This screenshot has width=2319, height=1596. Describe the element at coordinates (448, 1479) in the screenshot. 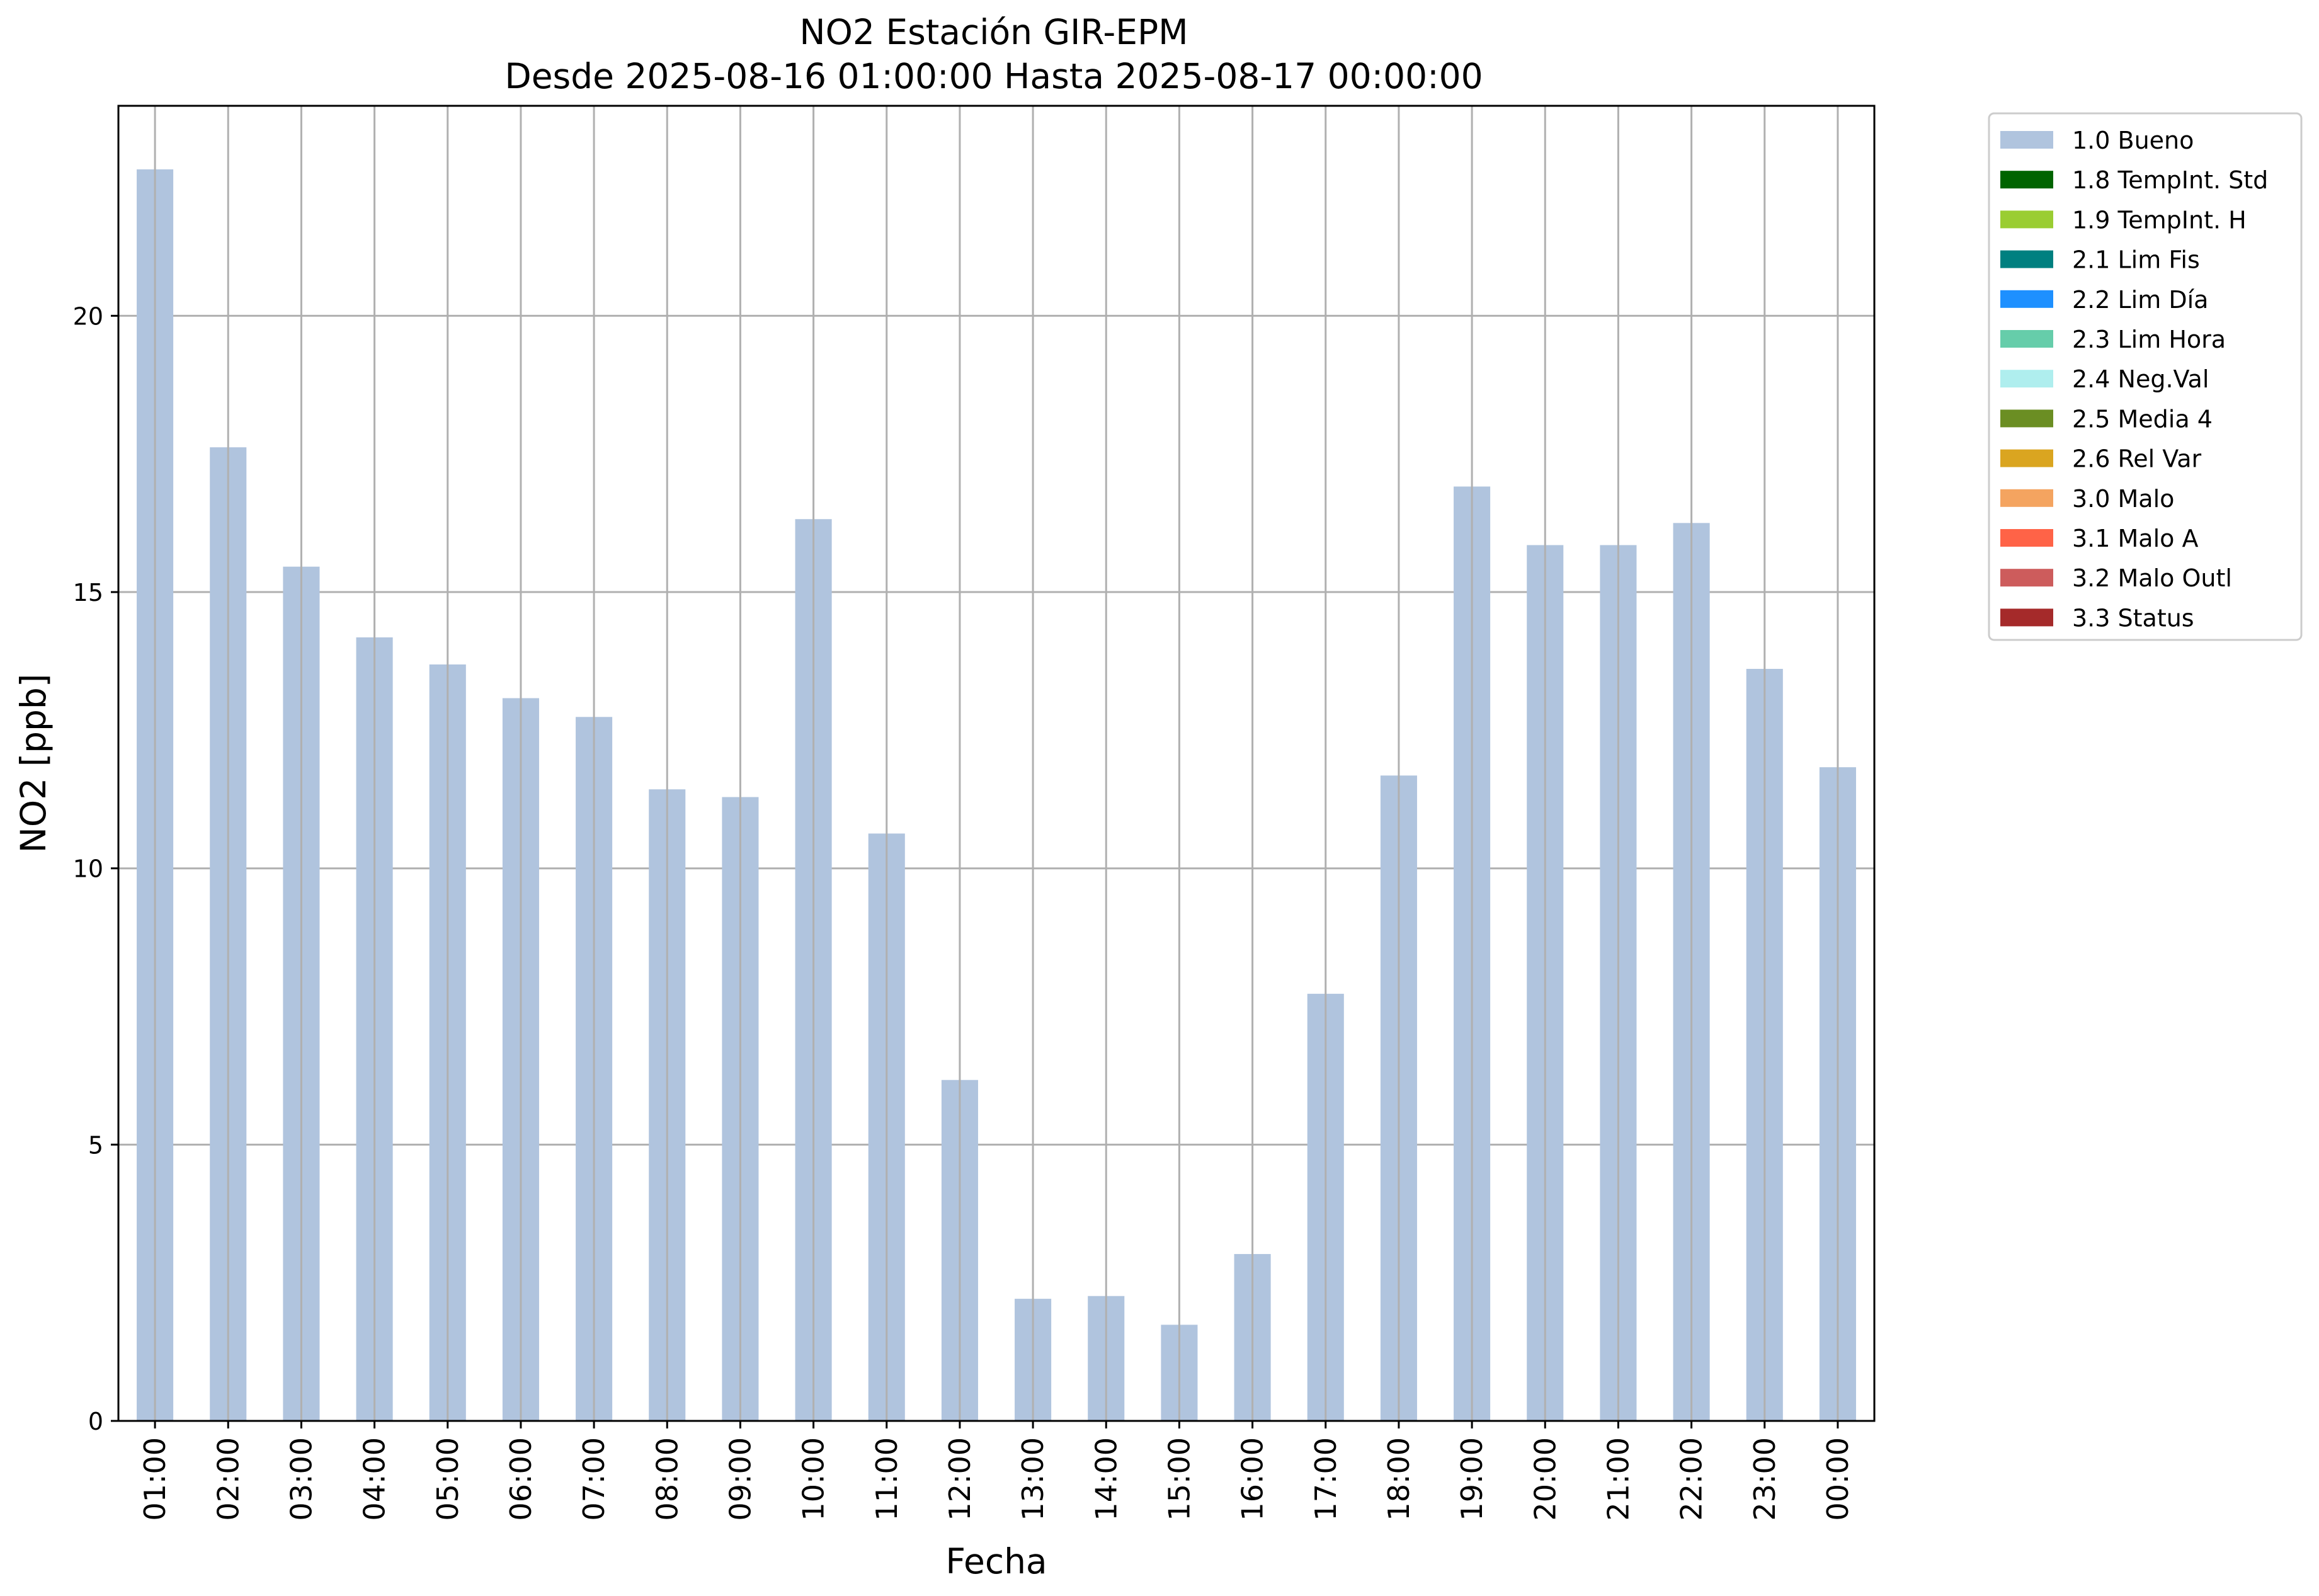

I see `x-tick-label: 05:00` at that location.